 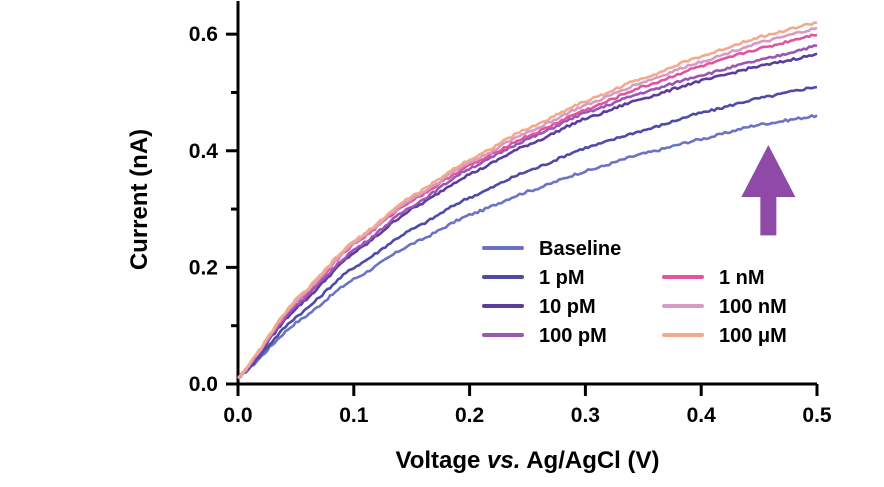 I want to click on x-axis-title: Voltage vs. Ag/AgCl (V), so click(x=527, y=460).